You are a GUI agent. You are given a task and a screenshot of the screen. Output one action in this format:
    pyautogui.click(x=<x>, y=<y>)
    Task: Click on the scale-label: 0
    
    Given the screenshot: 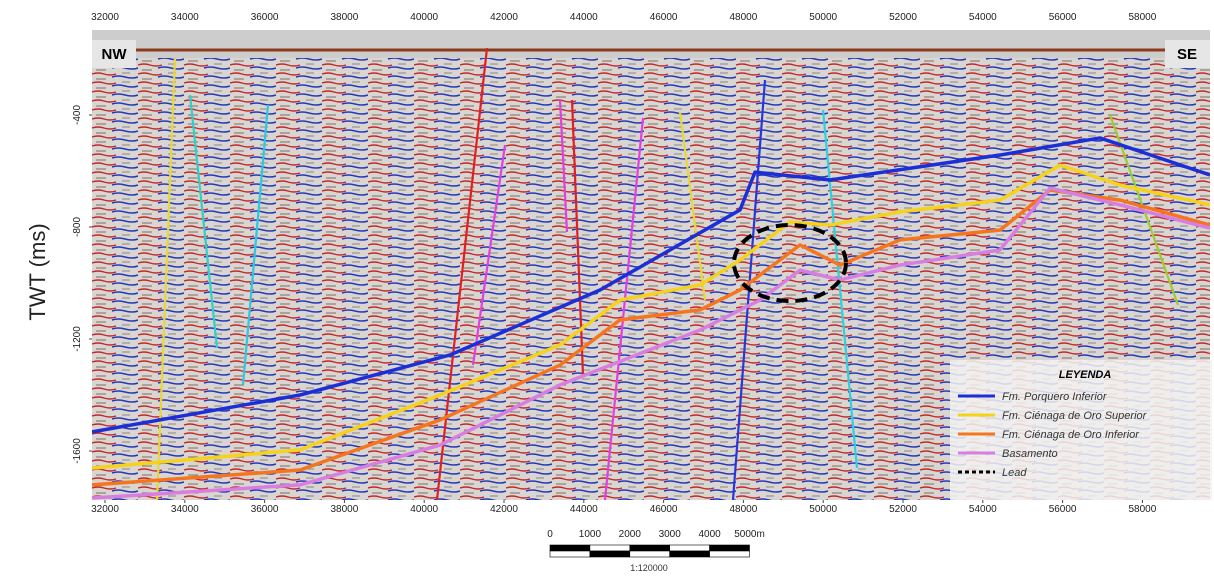 What is the action you would take?
    pyautogui.click(x=550, y=534)
    